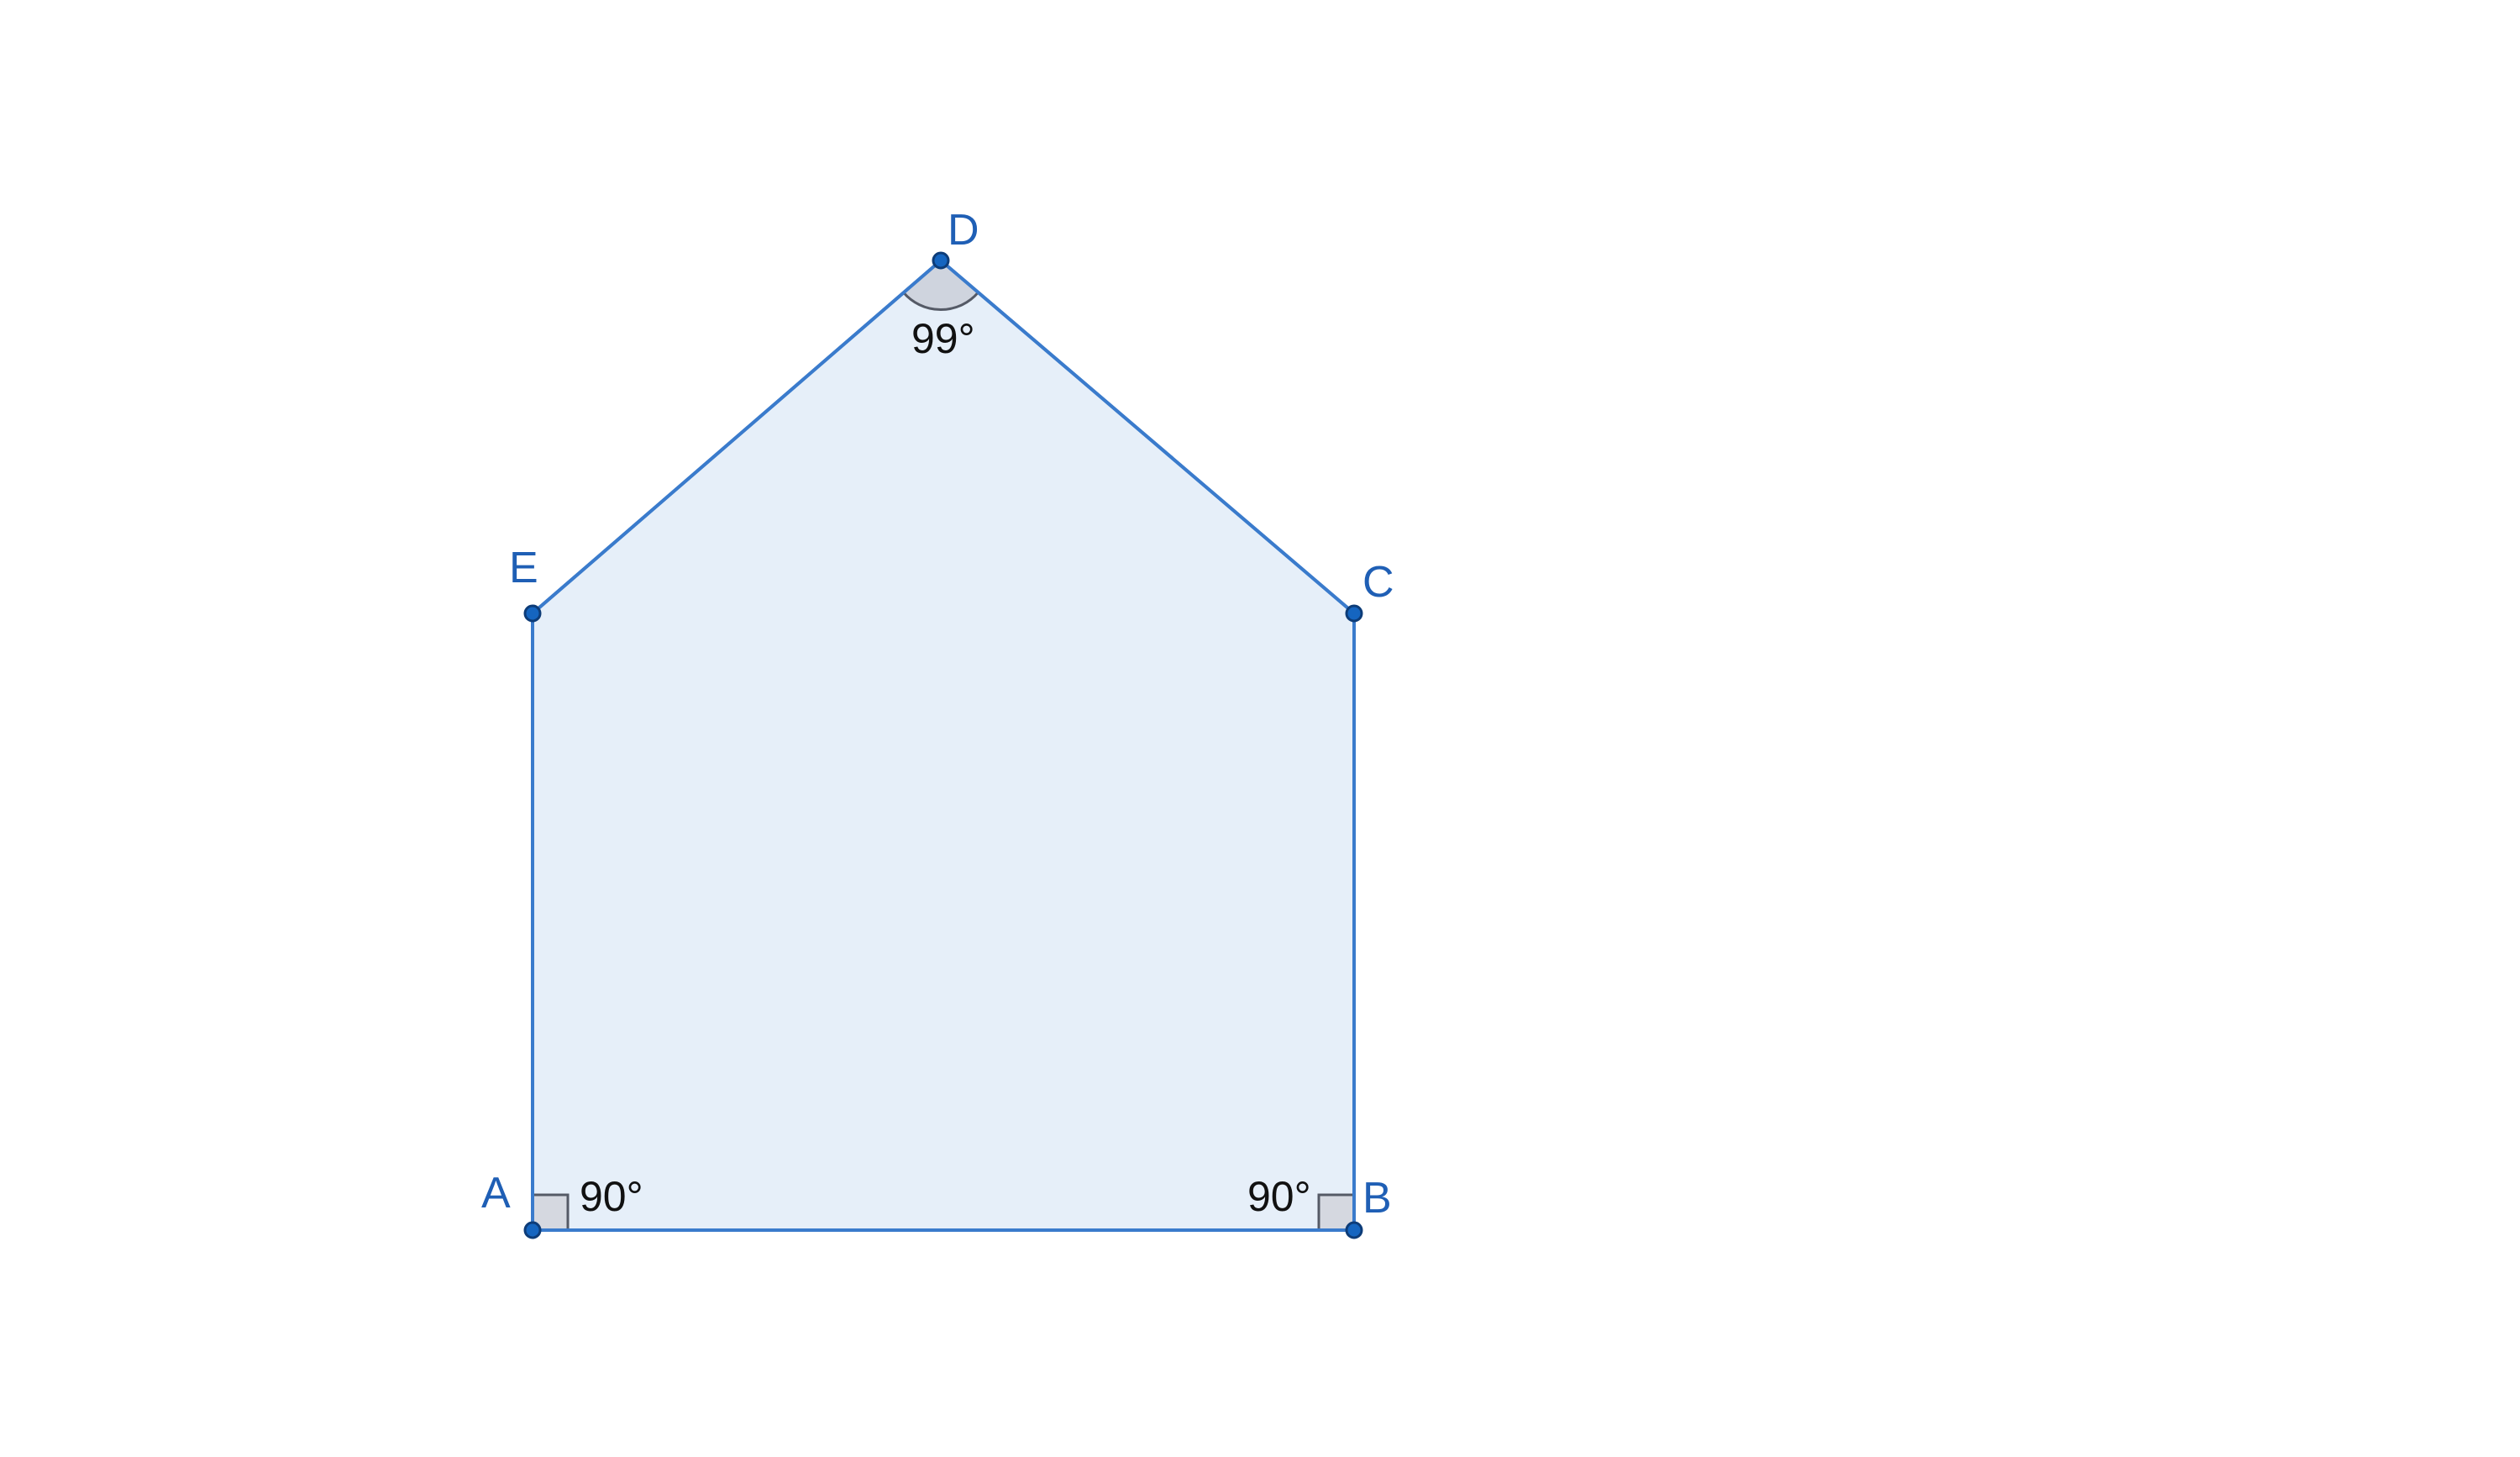 The image size is (2520, 1457). I want to click on angle-label-a: 90°, so click(611, 1197).